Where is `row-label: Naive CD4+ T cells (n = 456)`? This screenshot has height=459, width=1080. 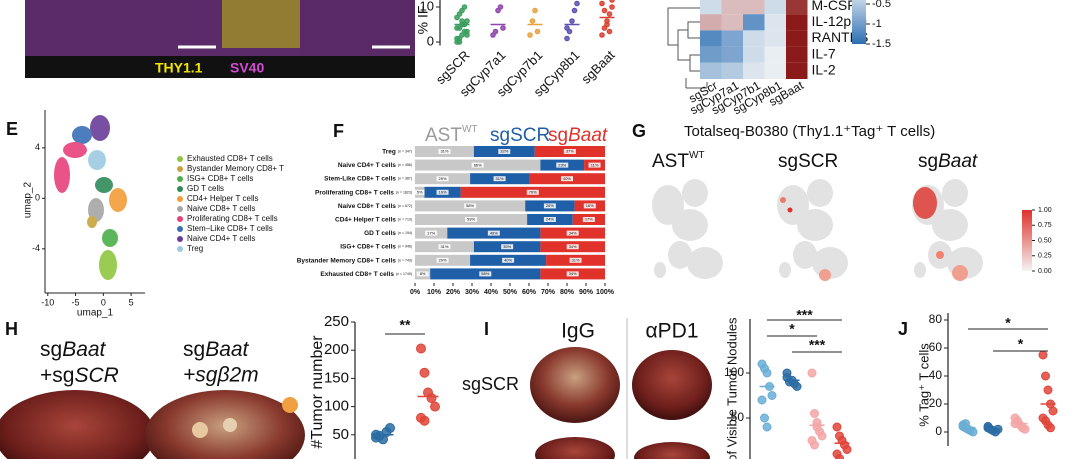
row-label: Naive CD4+ T cells (n = 456) is located at coordinates (375, 165).